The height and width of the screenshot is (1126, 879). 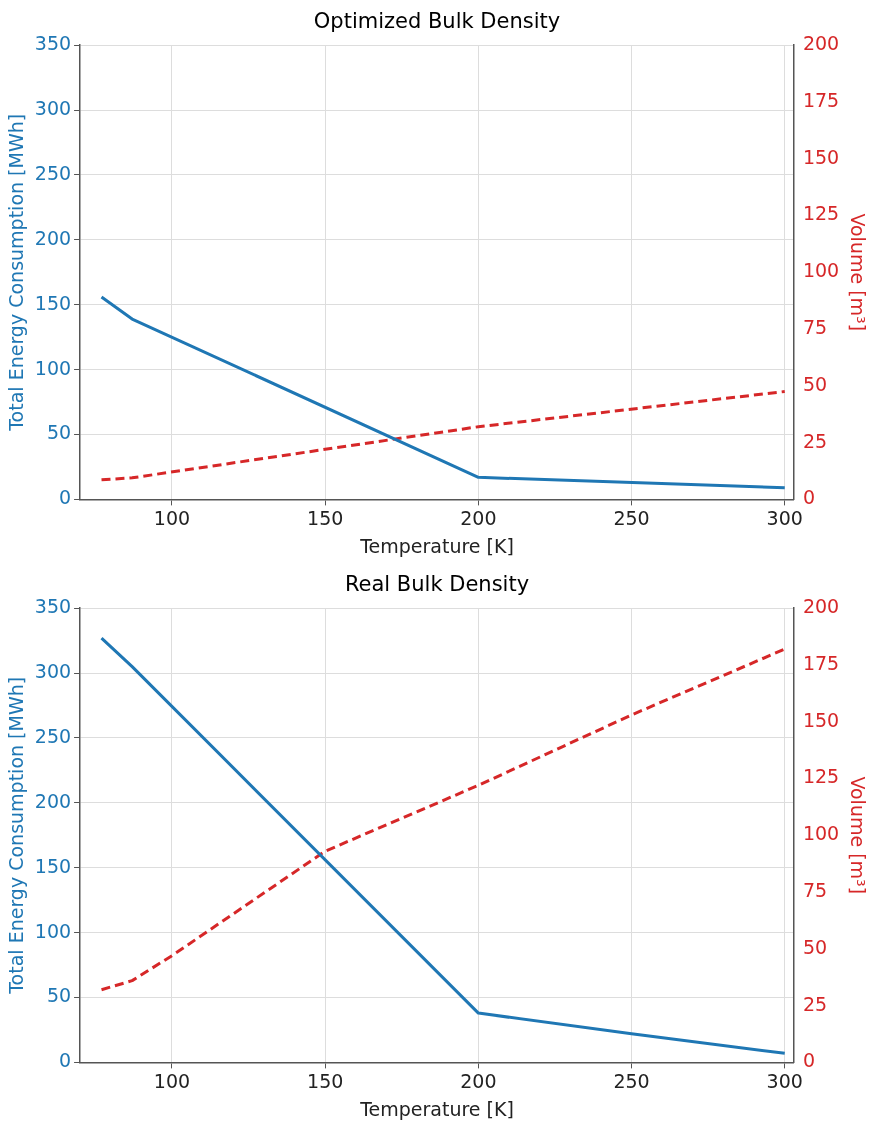 I want to click on line-series, so click(x=443, y=436).